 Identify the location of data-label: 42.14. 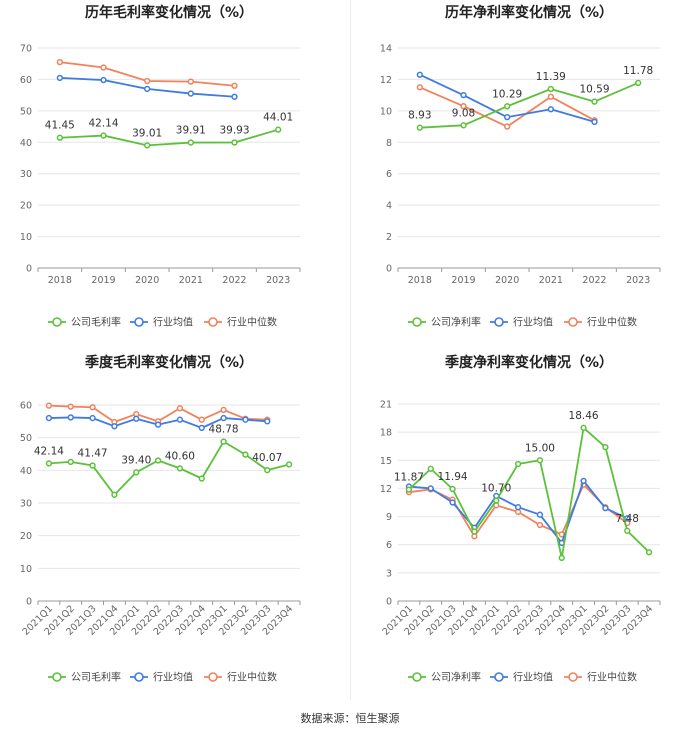
(49, 451).